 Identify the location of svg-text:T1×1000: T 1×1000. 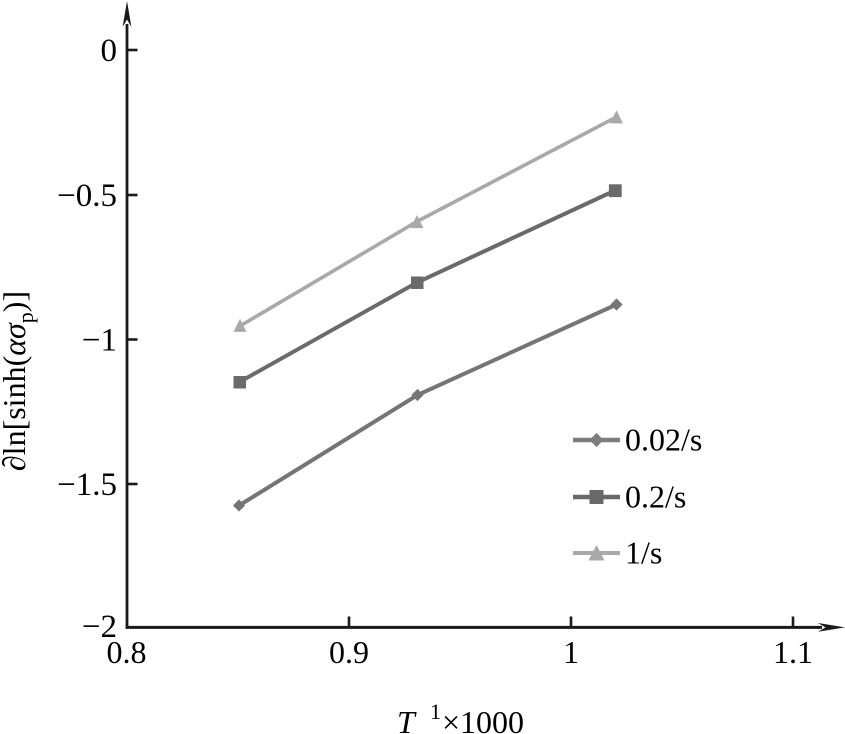
(460, 716).